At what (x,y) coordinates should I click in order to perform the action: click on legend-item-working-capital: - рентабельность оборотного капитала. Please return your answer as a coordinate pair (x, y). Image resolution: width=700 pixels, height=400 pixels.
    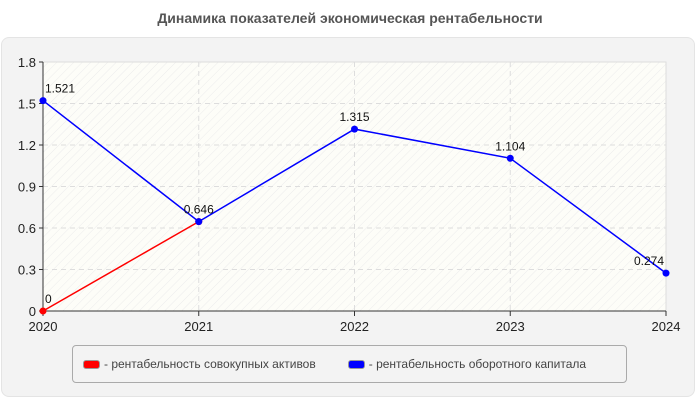
    Looking at the image, I should click on (467, 364).